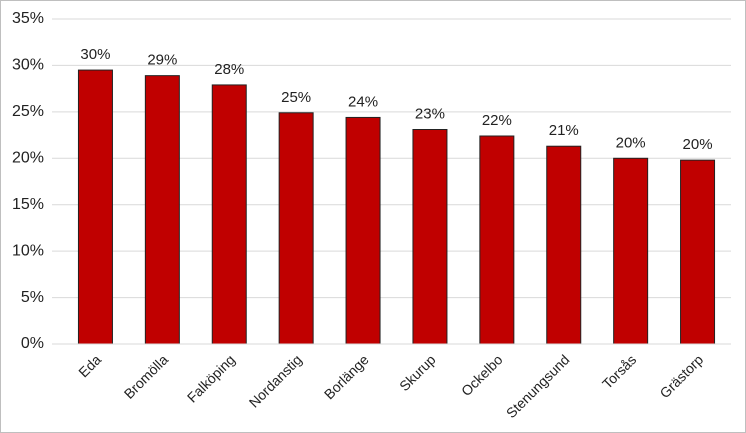 Image resolution: width=746 pixels, height=433 pixels. Describe the element at coordinates (363, 101) in the screenshot. I see `data-label: 24%` at that location.